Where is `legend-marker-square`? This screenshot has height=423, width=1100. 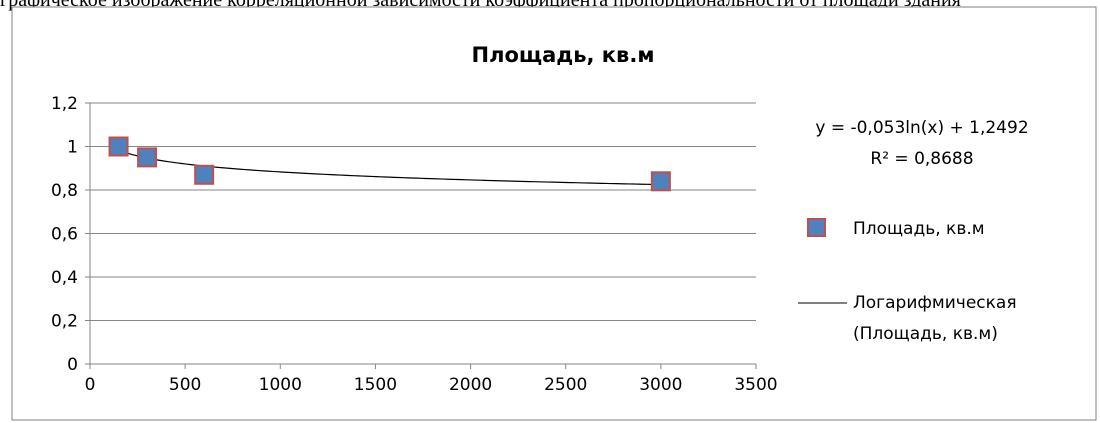
legend-marker-square is located at coordinates (816, 227).